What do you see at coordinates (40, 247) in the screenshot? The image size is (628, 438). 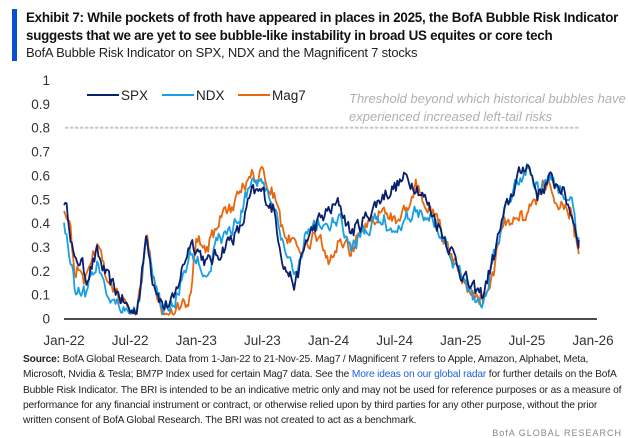 I see `y-tick-label: 0.3` at bounding box center [40, 247].